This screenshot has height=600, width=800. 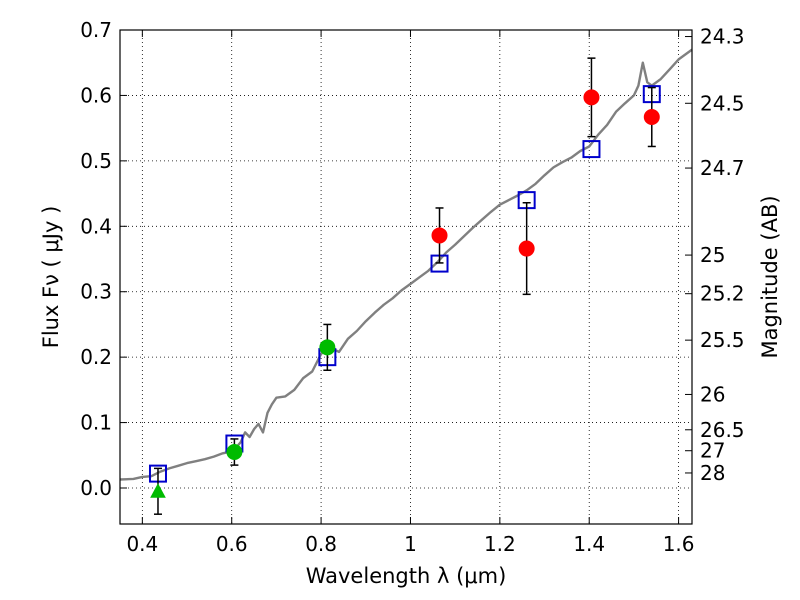 What do you see at coordinates (712, 394) in the screenshot?
I see `right-tick-label: 26` at bounding box center [712, 394].